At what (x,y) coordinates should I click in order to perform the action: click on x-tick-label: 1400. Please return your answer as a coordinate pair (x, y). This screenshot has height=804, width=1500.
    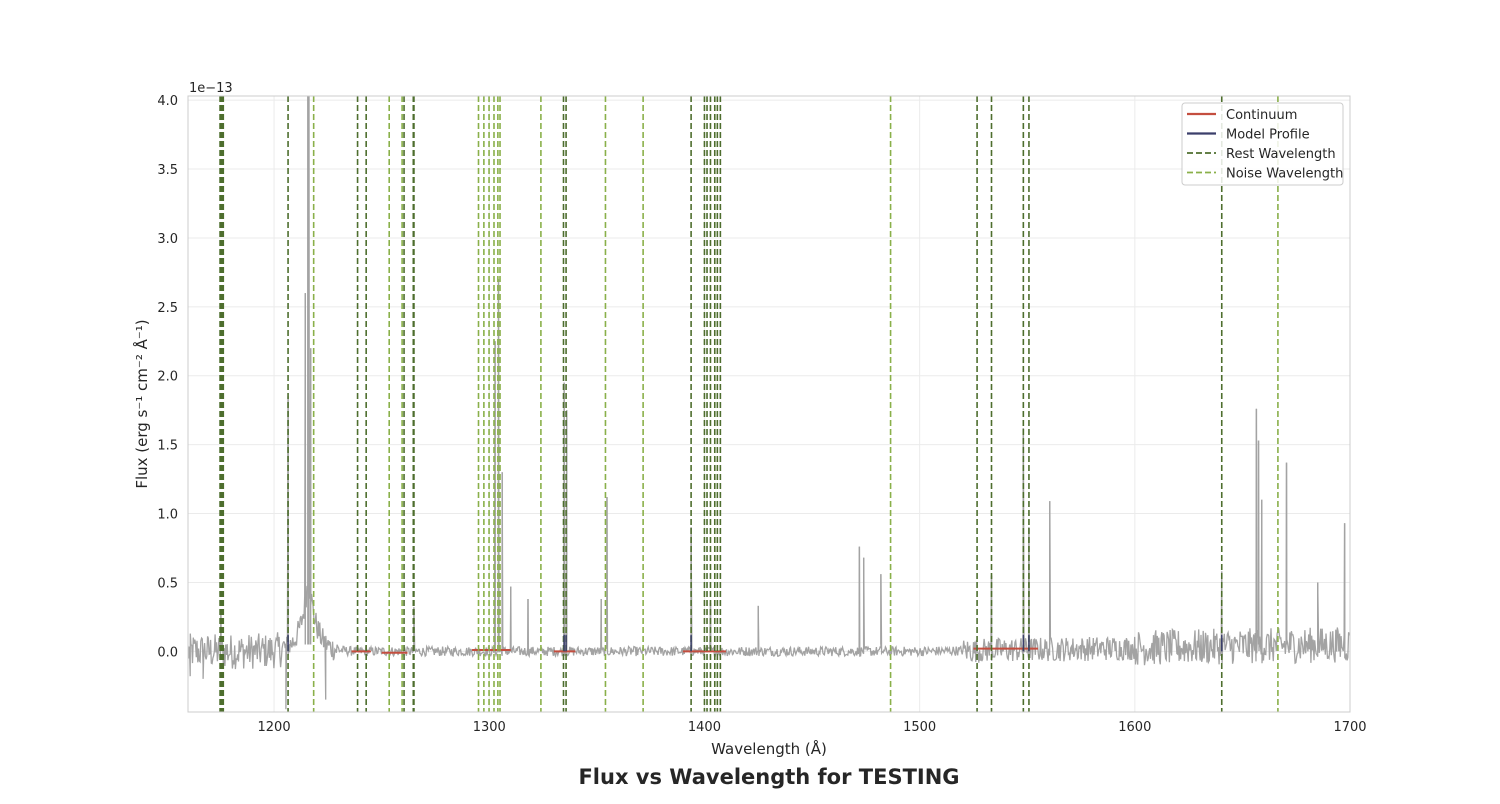
    Looking at the image, I should click on (704, 727).